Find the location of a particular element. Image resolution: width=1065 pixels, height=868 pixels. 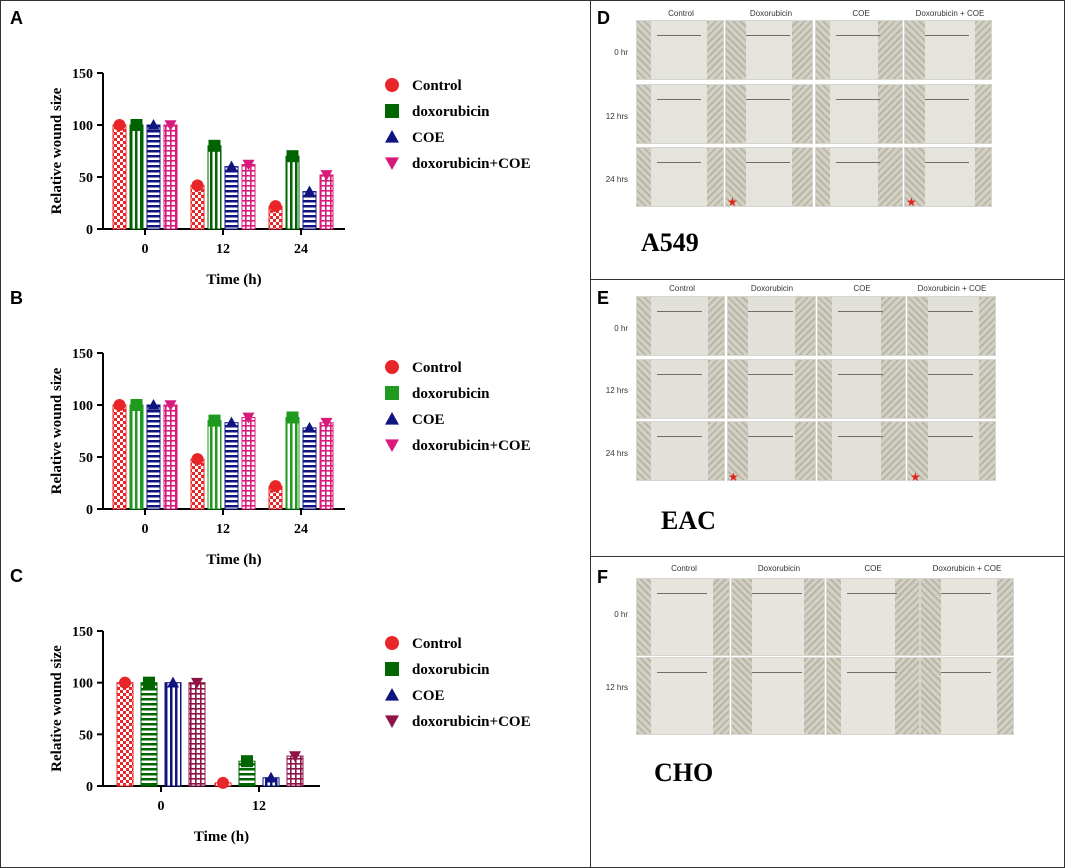

row-header: 0 hr is located at coordinates (621, 328).